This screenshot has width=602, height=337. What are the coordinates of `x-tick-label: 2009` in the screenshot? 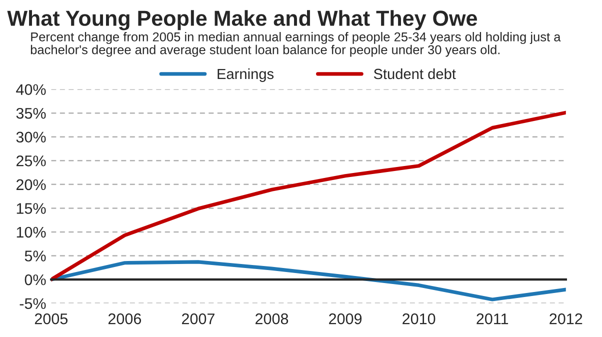 It's located at (345, 318).